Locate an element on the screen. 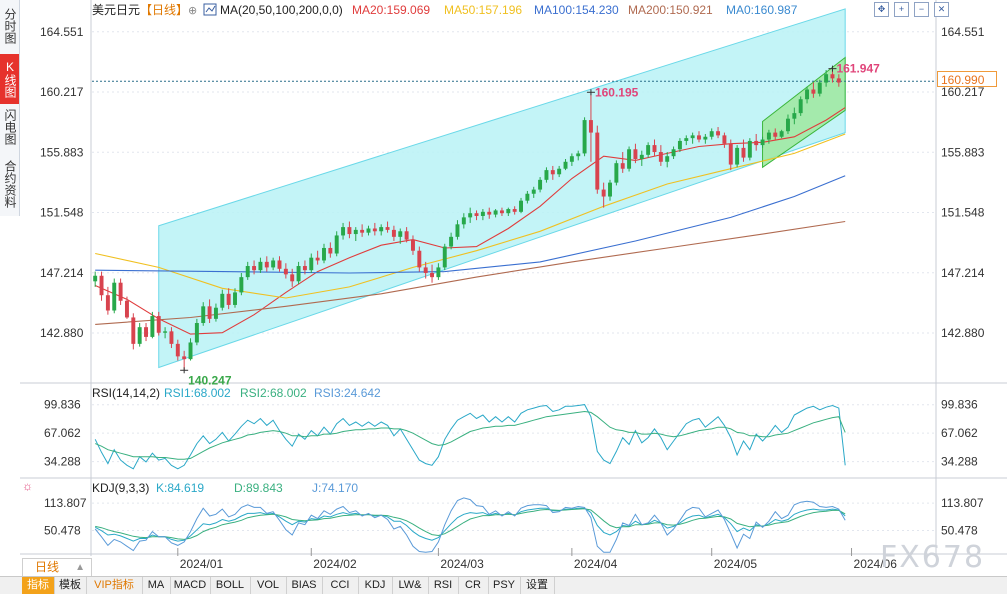  indicator-tab-2: VIP指标 is located at coordinates (114, 585).